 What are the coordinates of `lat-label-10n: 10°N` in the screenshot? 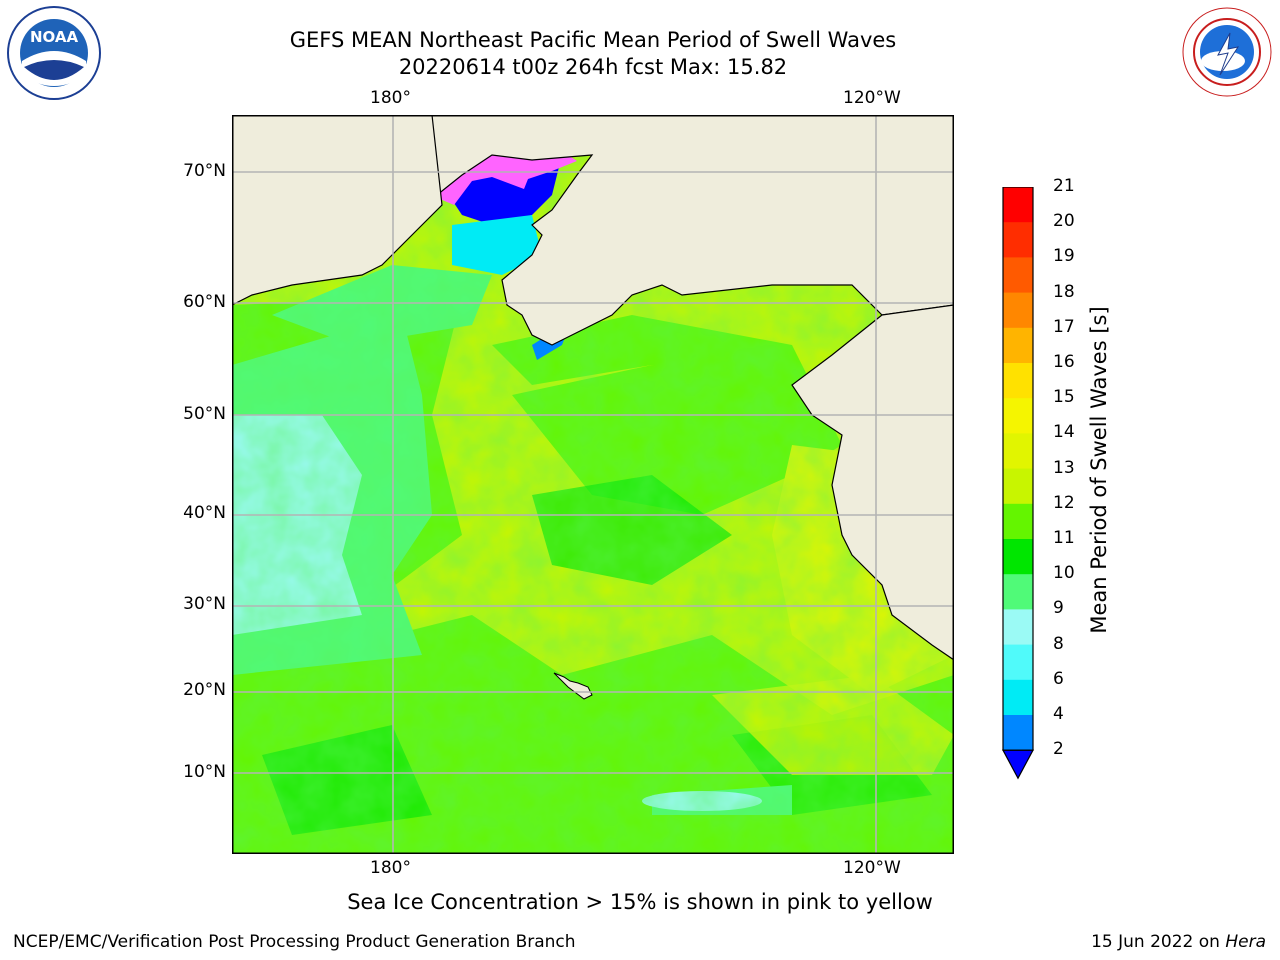 It's located at (204, 772).